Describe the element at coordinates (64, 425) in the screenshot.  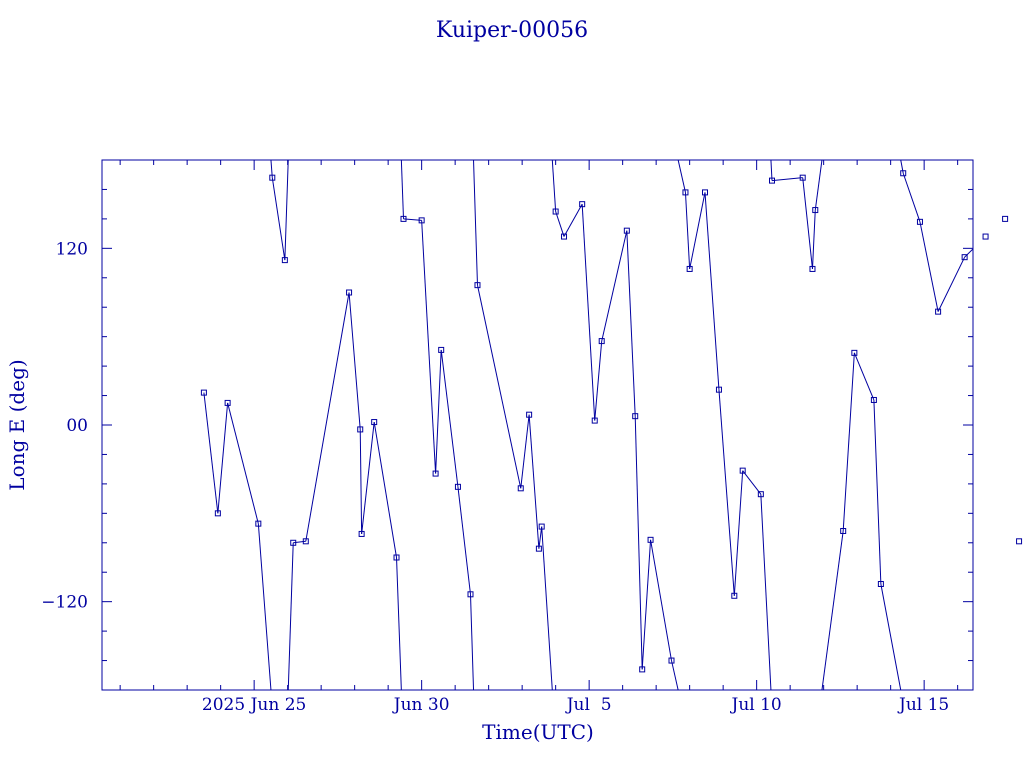
I see `y-tick-labels: 120 00 −120` at that location.